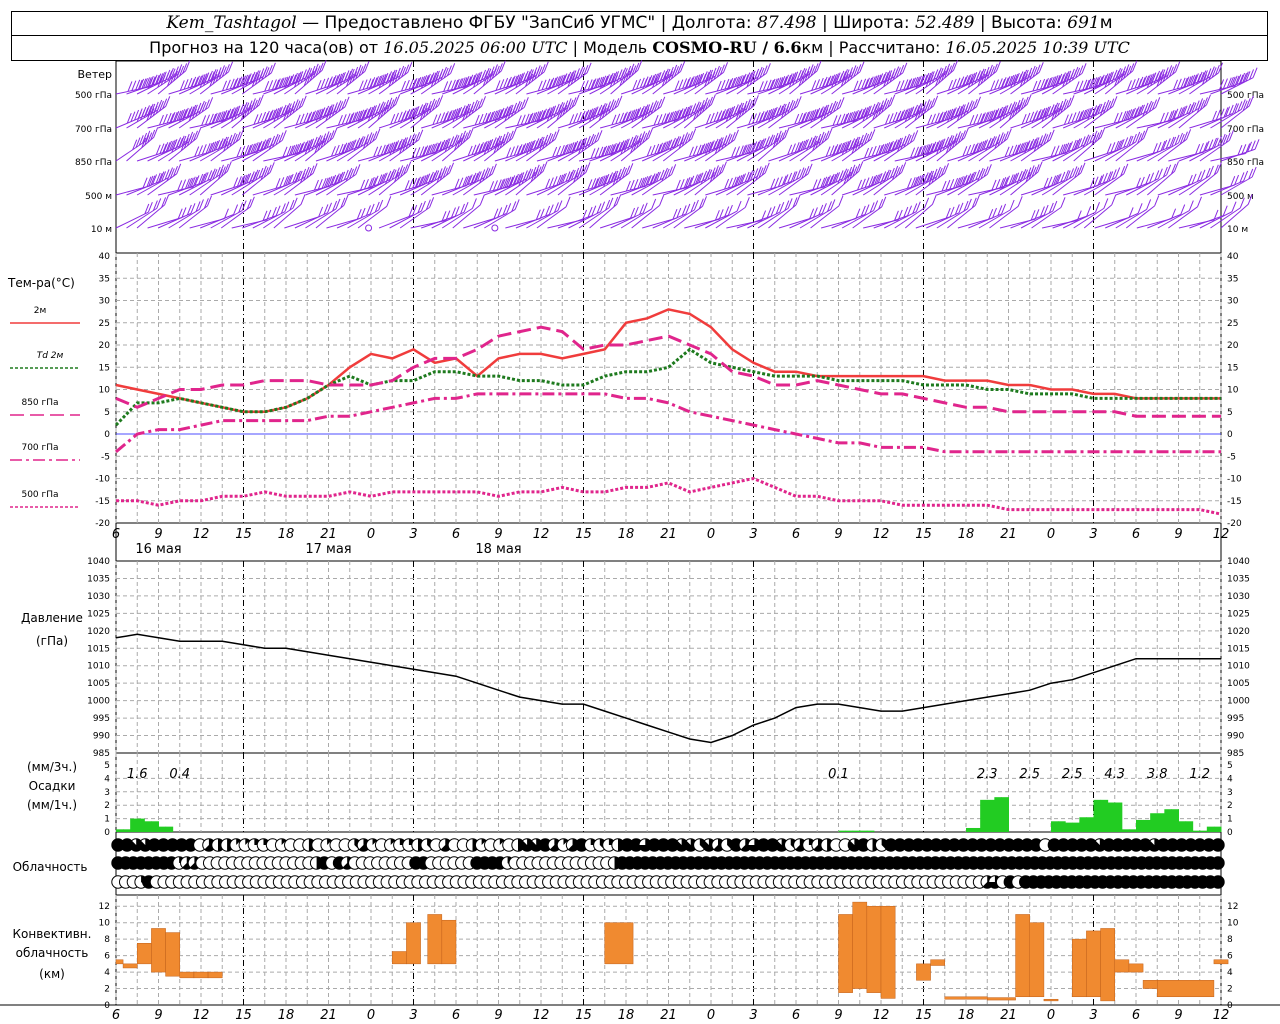 This screenshot has height=1024, width=1280. What do you see at coordinates (102, 502) in the screenshot?
I see `temp-tick-left: -15` at bounding box center [102, 502].